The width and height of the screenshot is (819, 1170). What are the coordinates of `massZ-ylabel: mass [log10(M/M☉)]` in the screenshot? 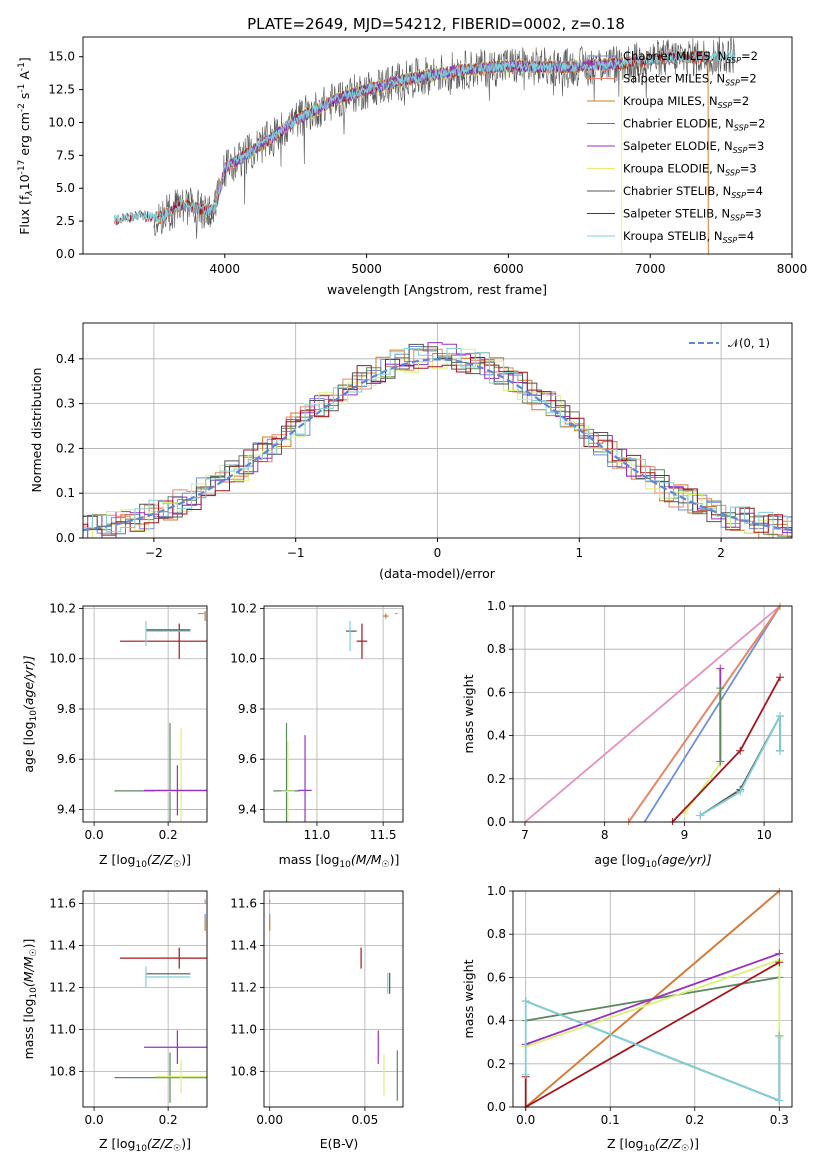 It's located at (30, 999).